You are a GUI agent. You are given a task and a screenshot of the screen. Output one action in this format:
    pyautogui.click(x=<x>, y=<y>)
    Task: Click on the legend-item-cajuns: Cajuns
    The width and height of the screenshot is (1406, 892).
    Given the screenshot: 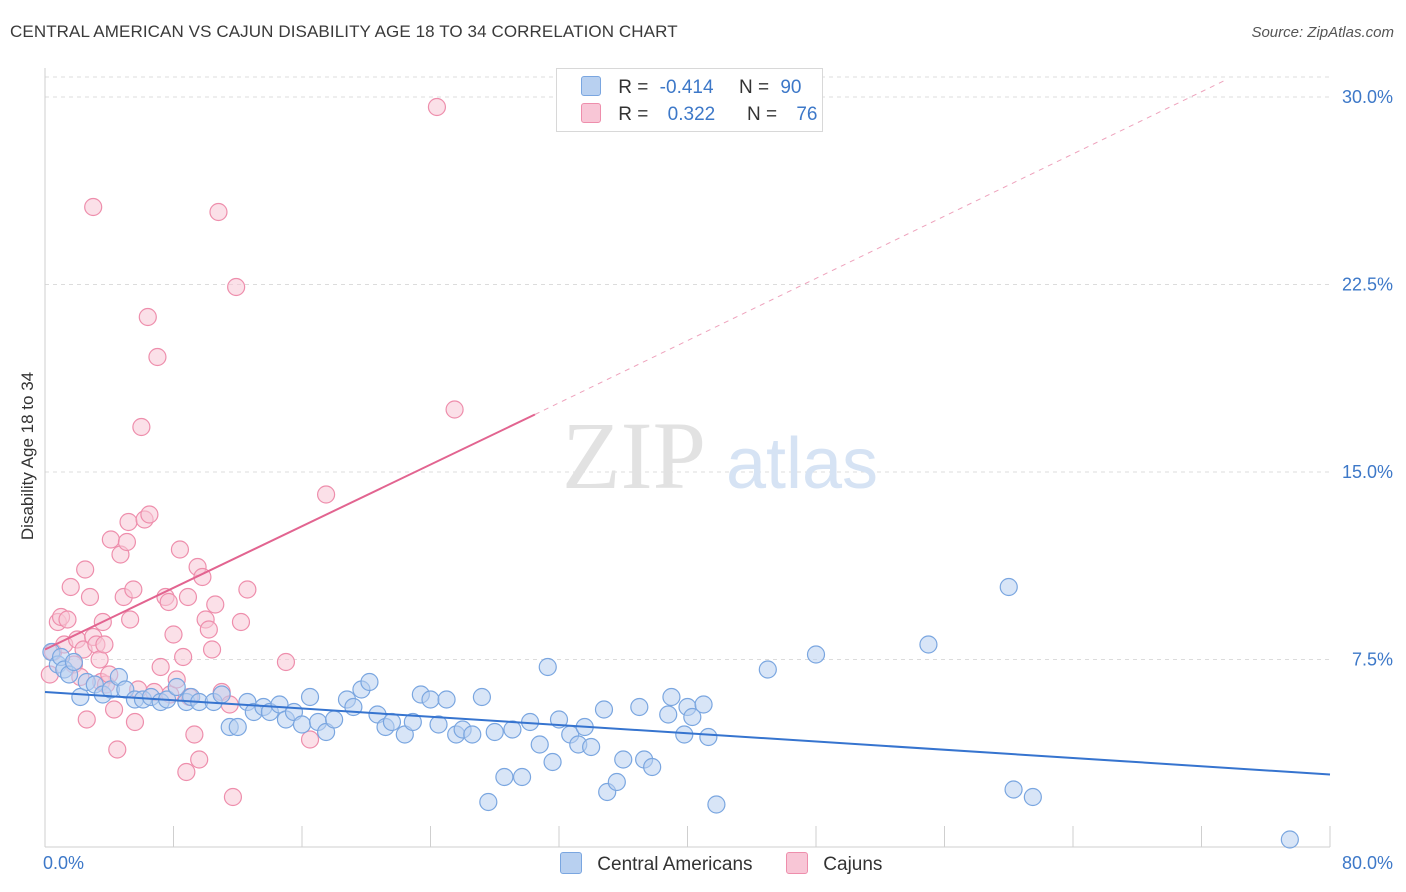 What is the action you would take?
    pyautogui.click(x=834, y=864)
    